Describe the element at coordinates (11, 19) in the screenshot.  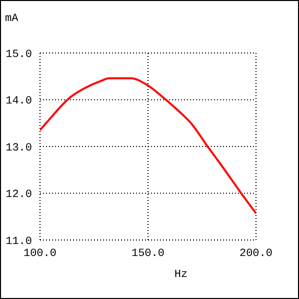
I see `y-axis-title: mA` at that location.